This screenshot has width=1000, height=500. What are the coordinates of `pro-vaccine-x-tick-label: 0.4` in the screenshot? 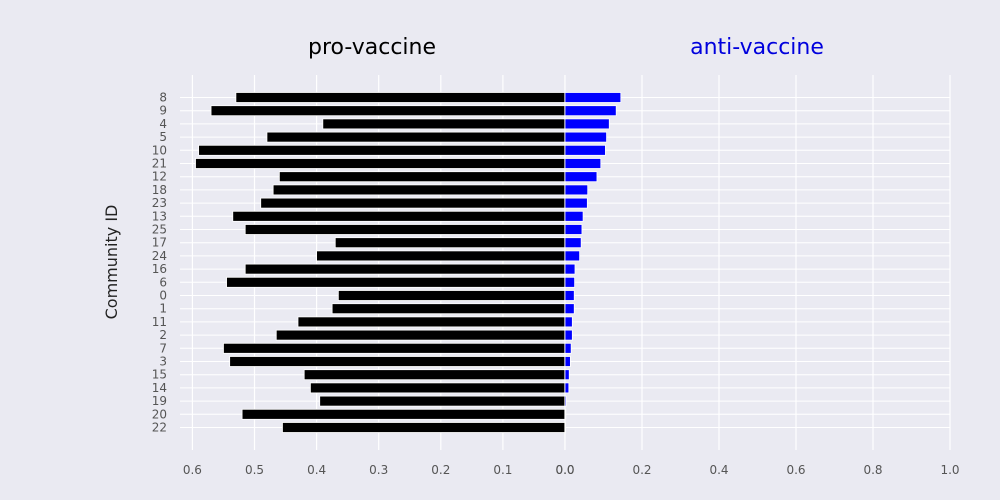 It's located at (316, 470).